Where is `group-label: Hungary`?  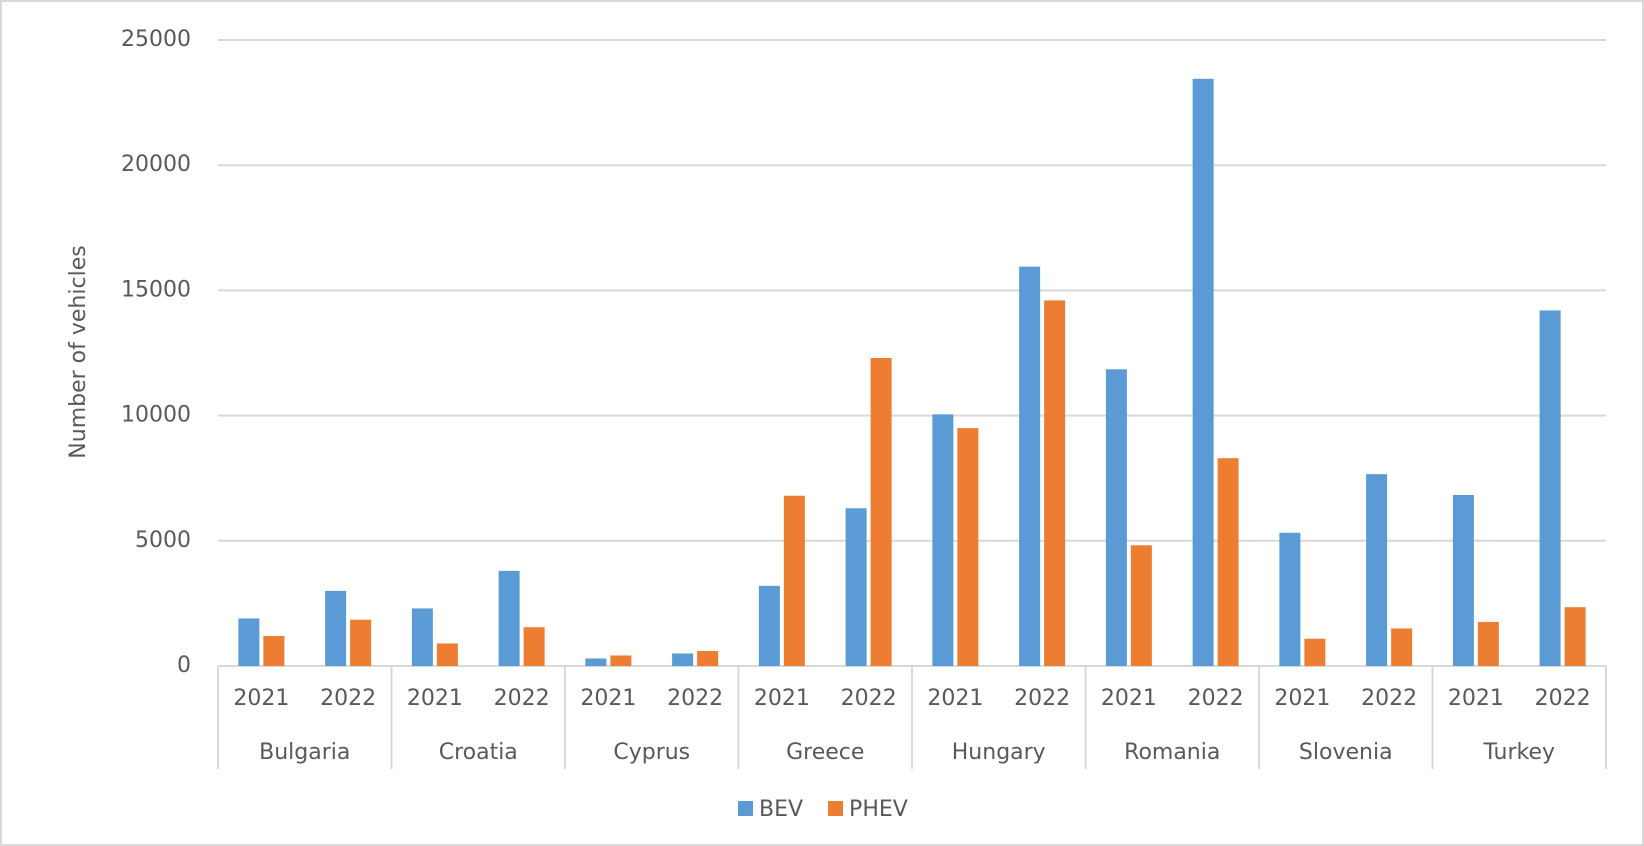 group-label: Hungary is located at coordinates (999, 752).